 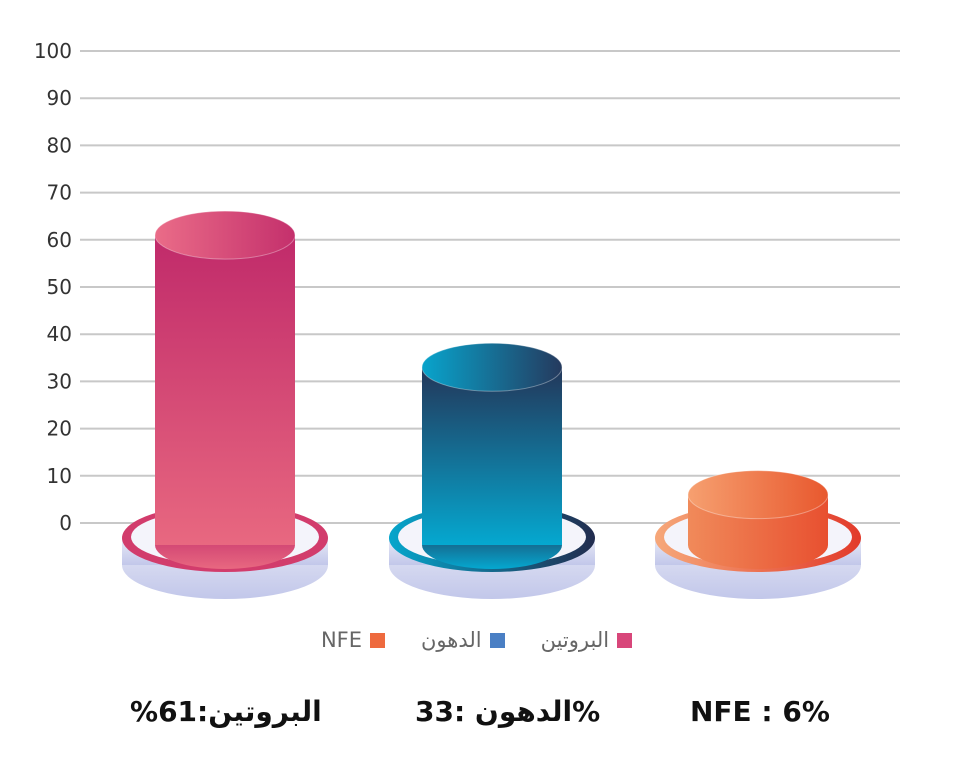 What do you see at coordinates (492, 367) in the screenshot?
I see `bar-top-fat` at bounding box center [492, 367].